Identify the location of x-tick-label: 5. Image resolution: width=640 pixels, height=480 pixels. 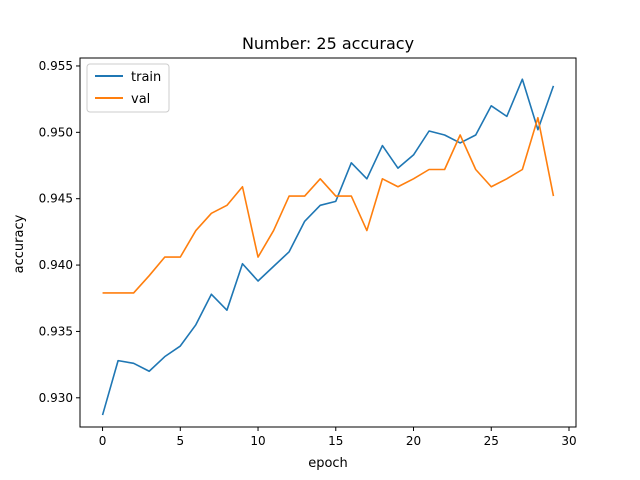
(180, 441).